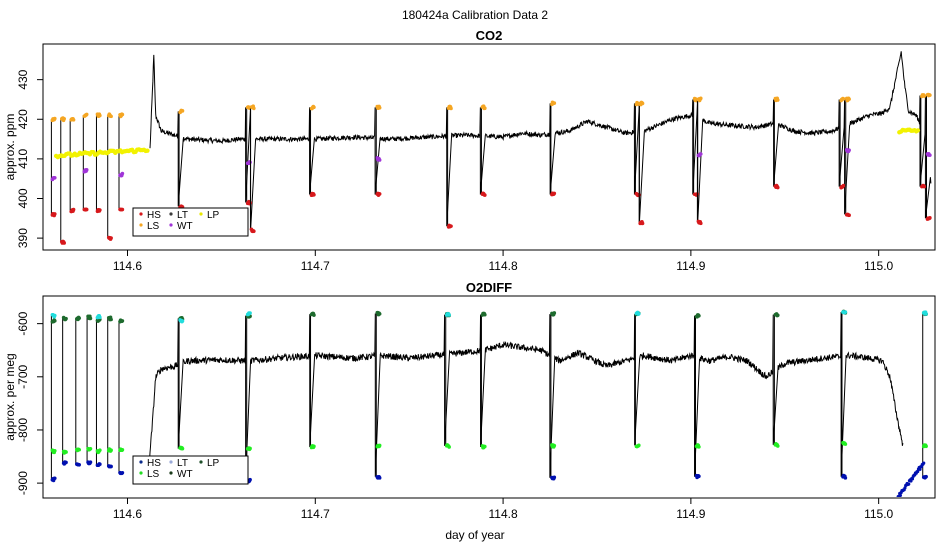 The image size is (950, 550). Describe the element at coordinates (23, 483) in the screenshot. I see `y-tick-label: -900` at that location.